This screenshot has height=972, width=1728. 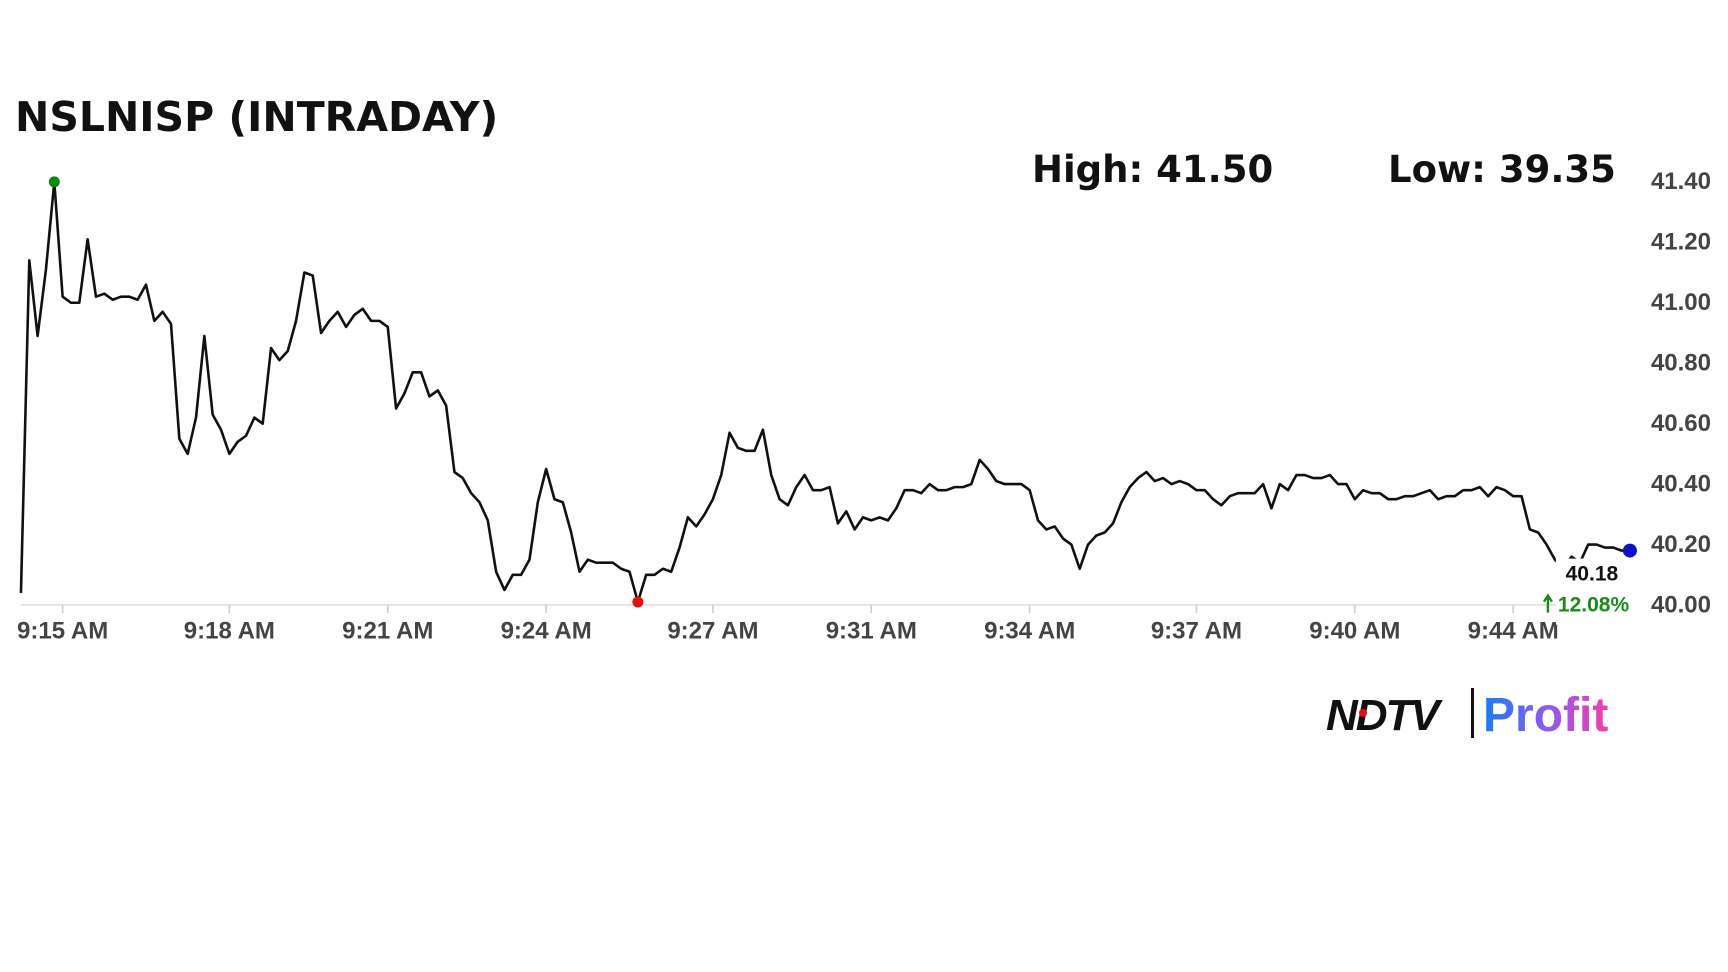 What do you see at coordinates (1681, 423) in the screenshot?
I see `y-tick-label: 40.60` at bounding box center [1681, 423].